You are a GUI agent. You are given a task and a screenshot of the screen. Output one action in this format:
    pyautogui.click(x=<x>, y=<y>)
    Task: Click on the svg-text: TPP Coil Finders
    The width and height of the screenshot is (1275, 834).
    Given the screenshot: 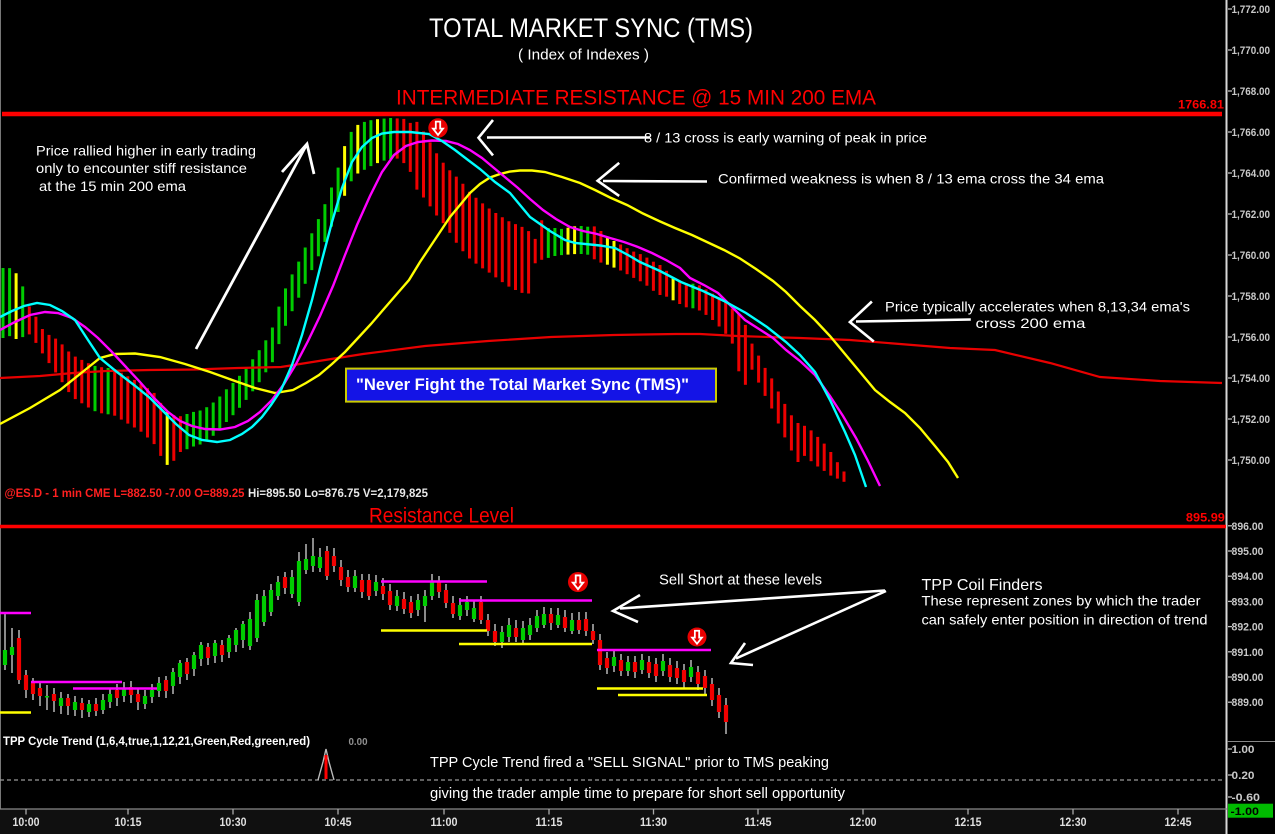 What is the action you would take?
    pyautogui.click(x=982, y=585)
    